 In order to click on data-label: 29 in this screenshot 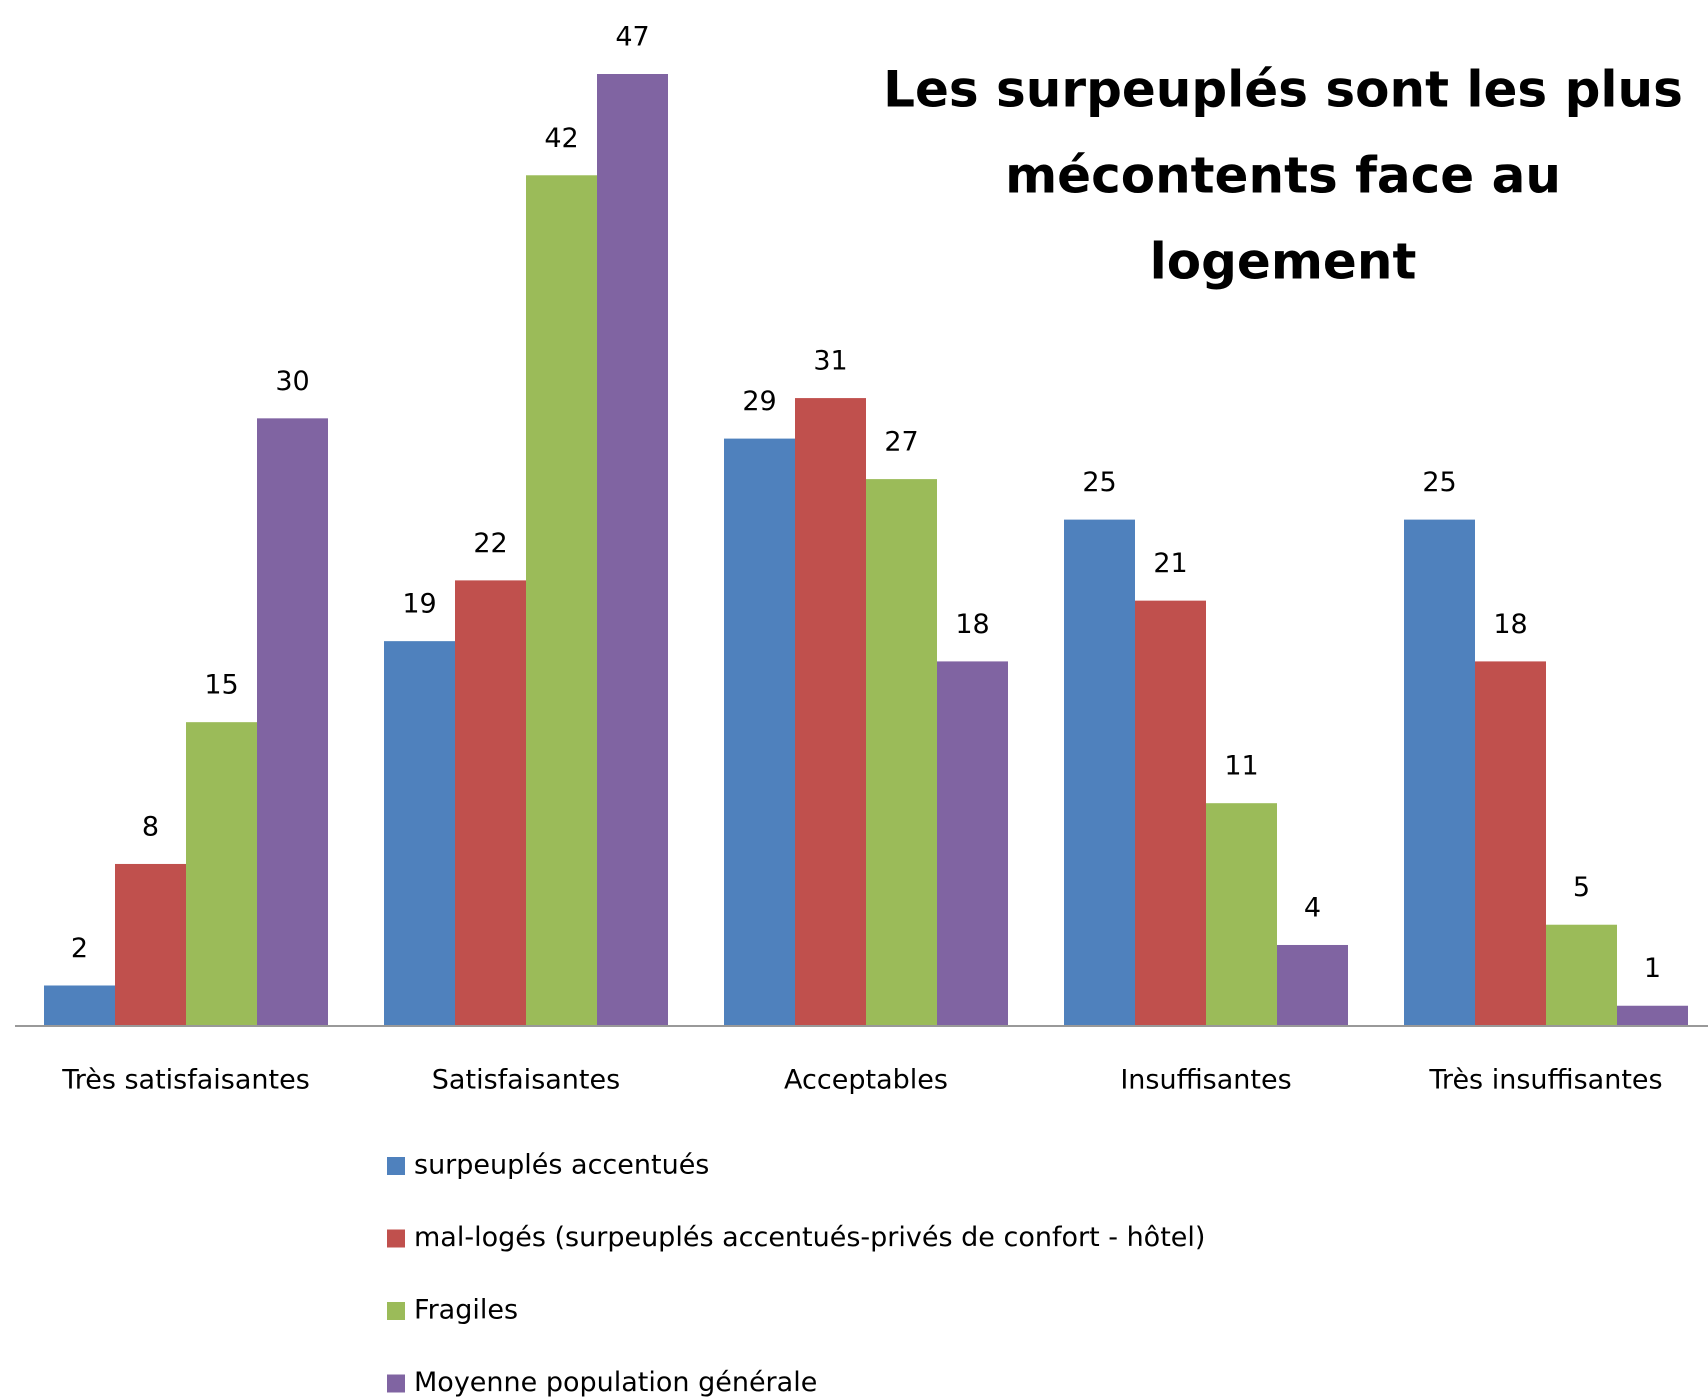, I will do `click(759, 401)`.